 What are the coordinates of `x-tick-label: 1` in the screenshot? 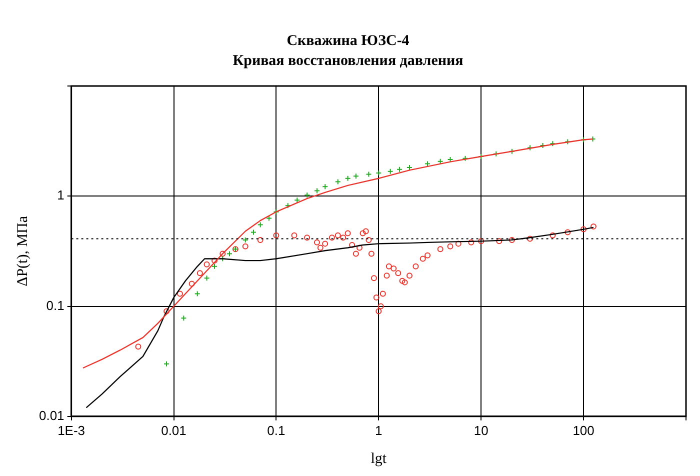 It's located at (378, 430).